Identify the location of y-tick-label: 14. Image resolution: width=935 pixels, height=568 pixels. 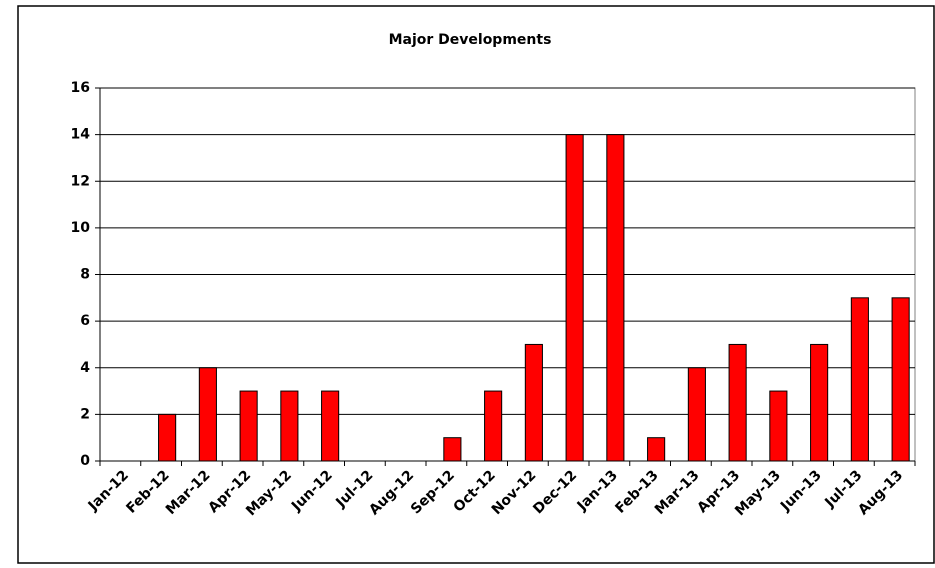
(81, 135).